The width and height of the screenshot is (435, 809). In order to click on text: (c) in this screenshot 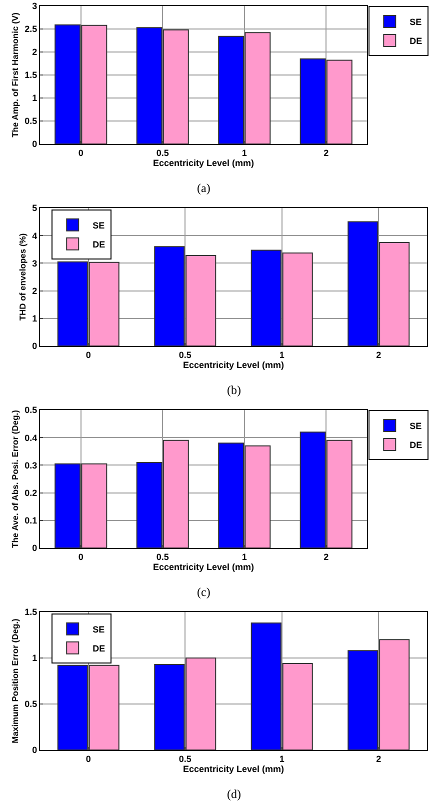, I will do `click(203, 592)`.